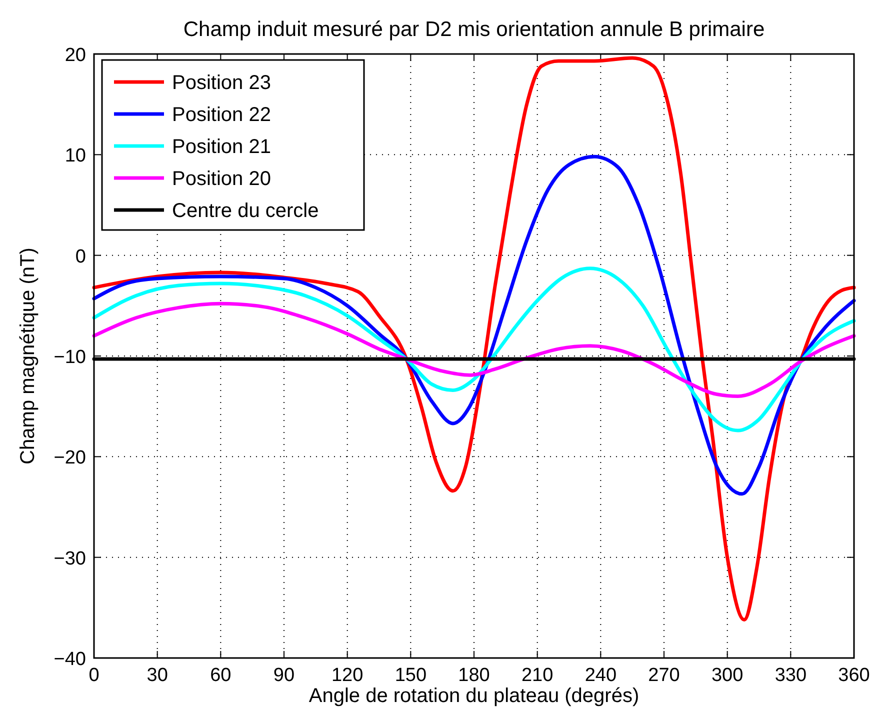  I want to click on y-tick-label: −40, so click(70, 659).